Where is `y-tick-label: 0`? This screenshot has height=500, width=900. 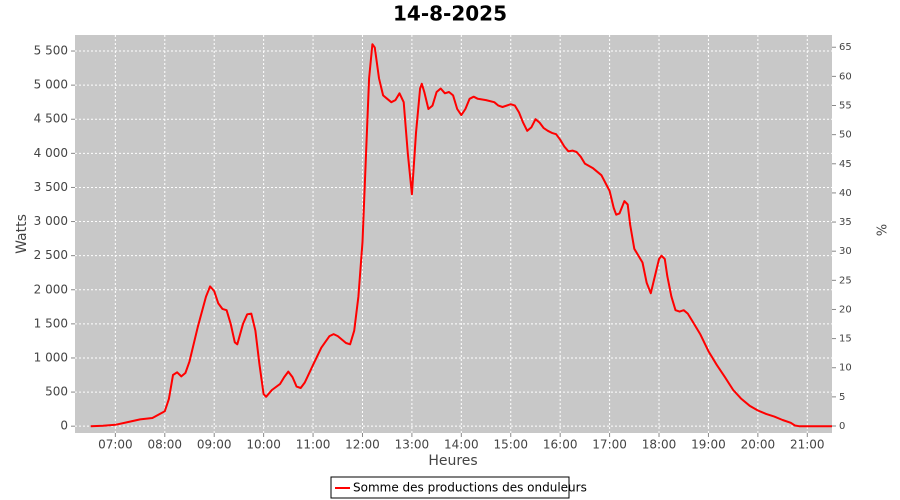
y-tick-label: 0 is located at coordinates (64, 426).